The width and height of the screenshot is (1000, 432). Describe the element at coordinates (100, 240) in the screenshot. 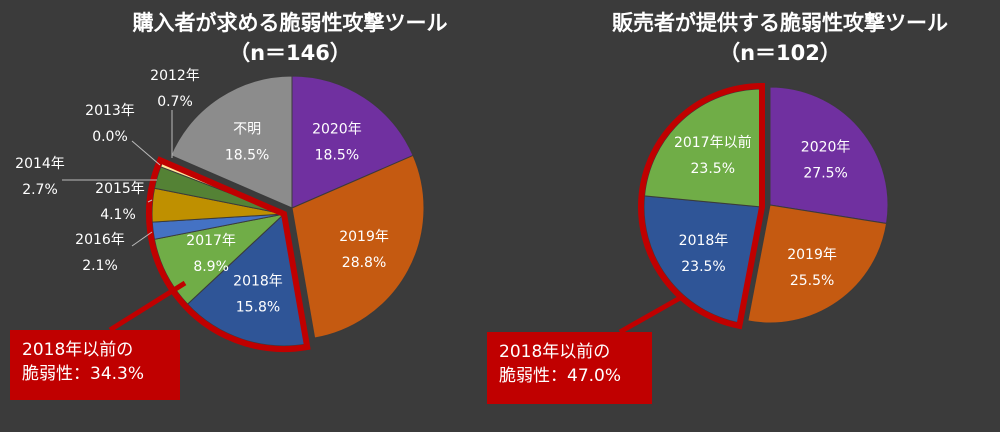

I see `slice-label-0-4: 2016年` at that location.